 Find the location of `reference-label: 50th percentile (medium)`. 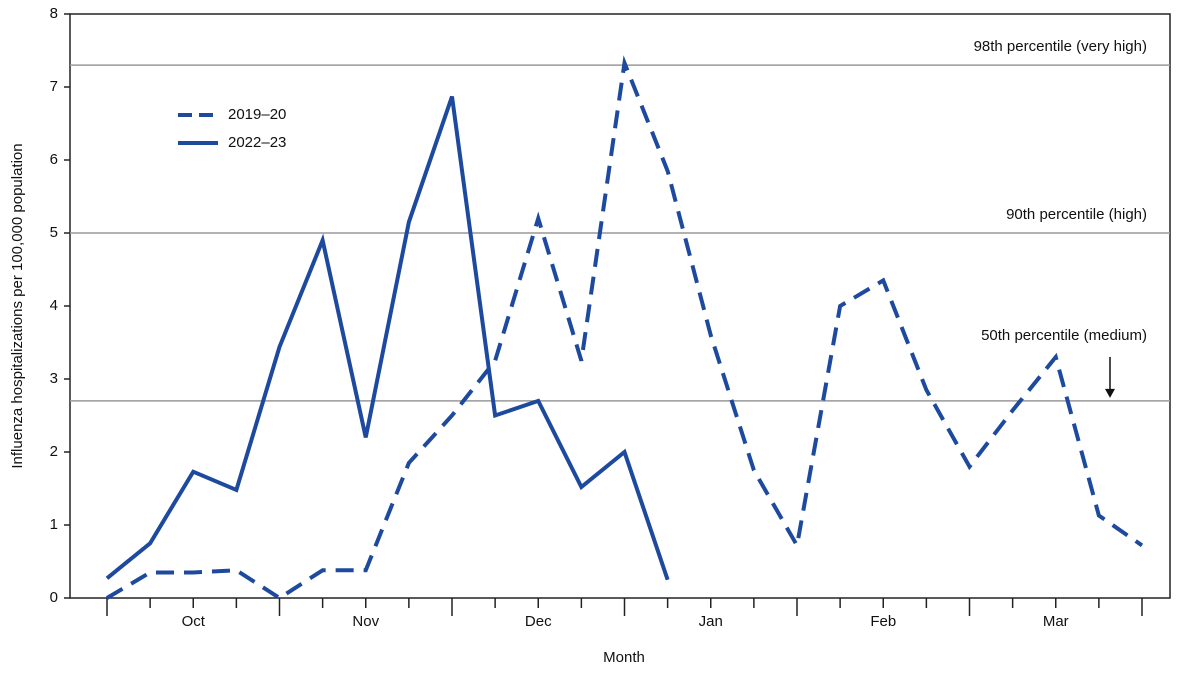

reference-label: 50th percentile (medium) is located at coordinates (1064, 335).